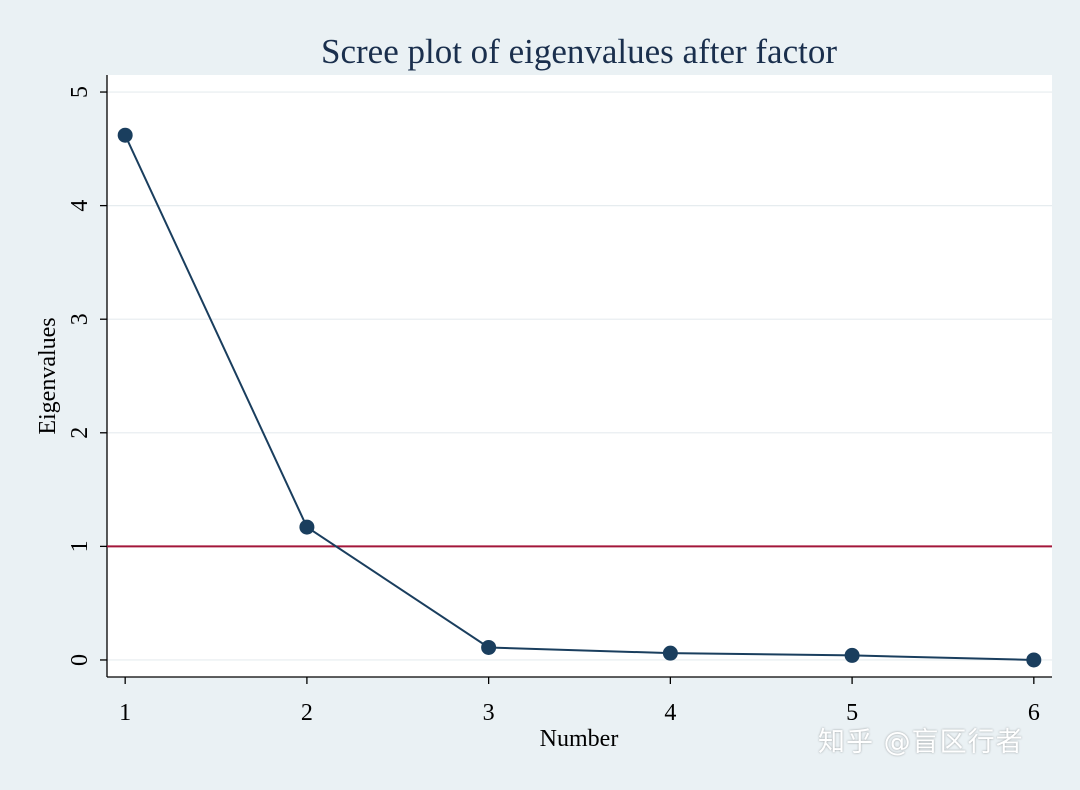  What do you see at coordinates (48, 375) in the screenshot?
I see `y-axis-label: Eigenvalues` at bounding box center [48, 375].